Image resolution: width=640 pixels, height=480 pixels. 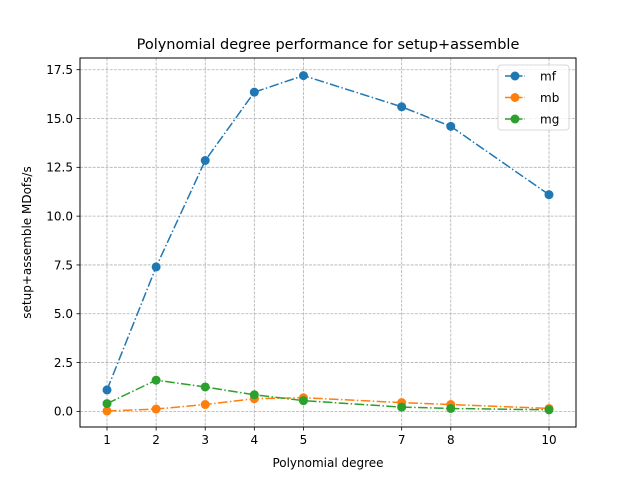 I want to click on legend-label-mb: mb, so click(x=549, y=98).